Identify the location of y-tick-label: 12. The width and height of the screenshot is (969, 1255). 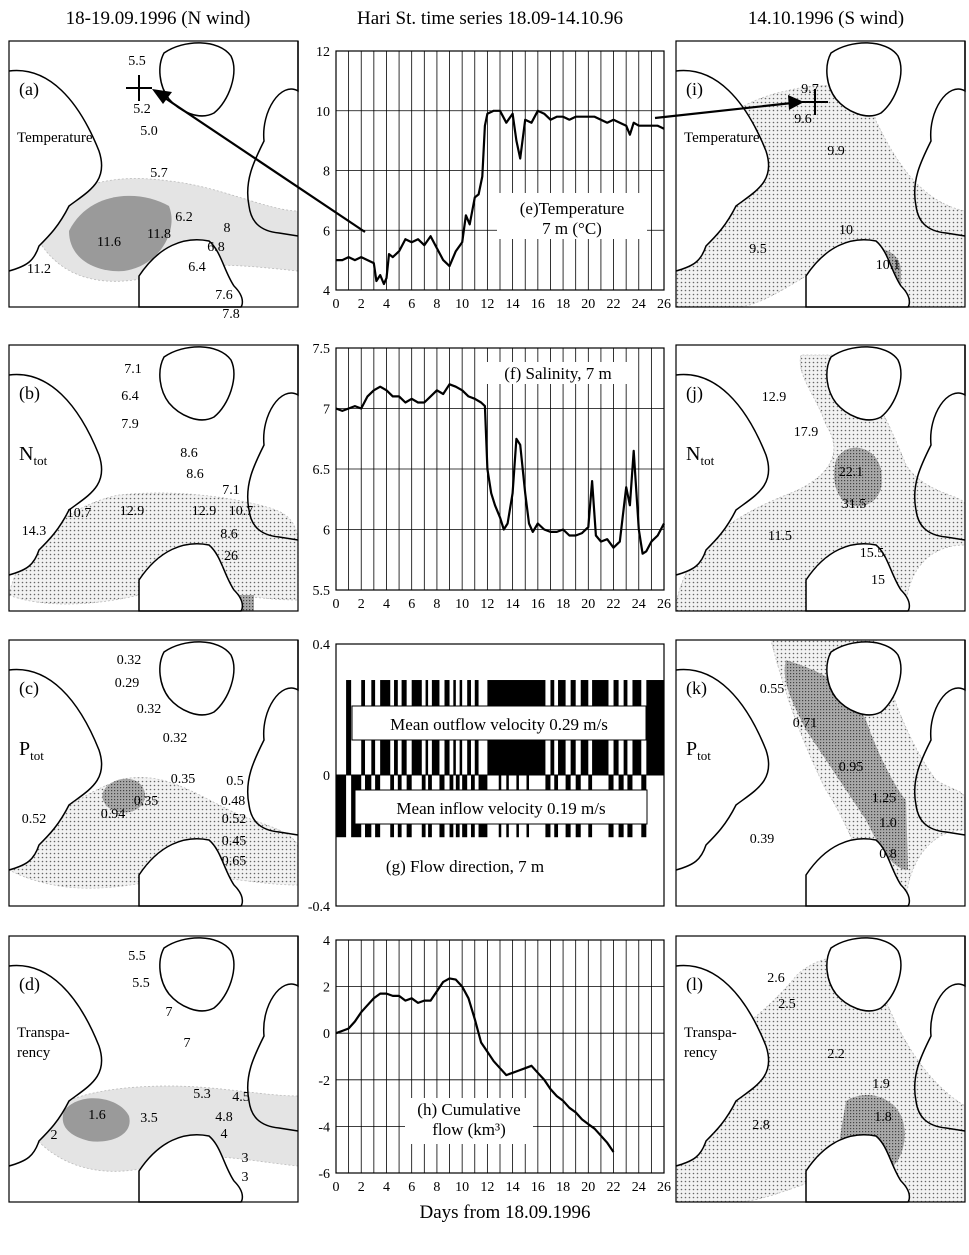
(323, 52).